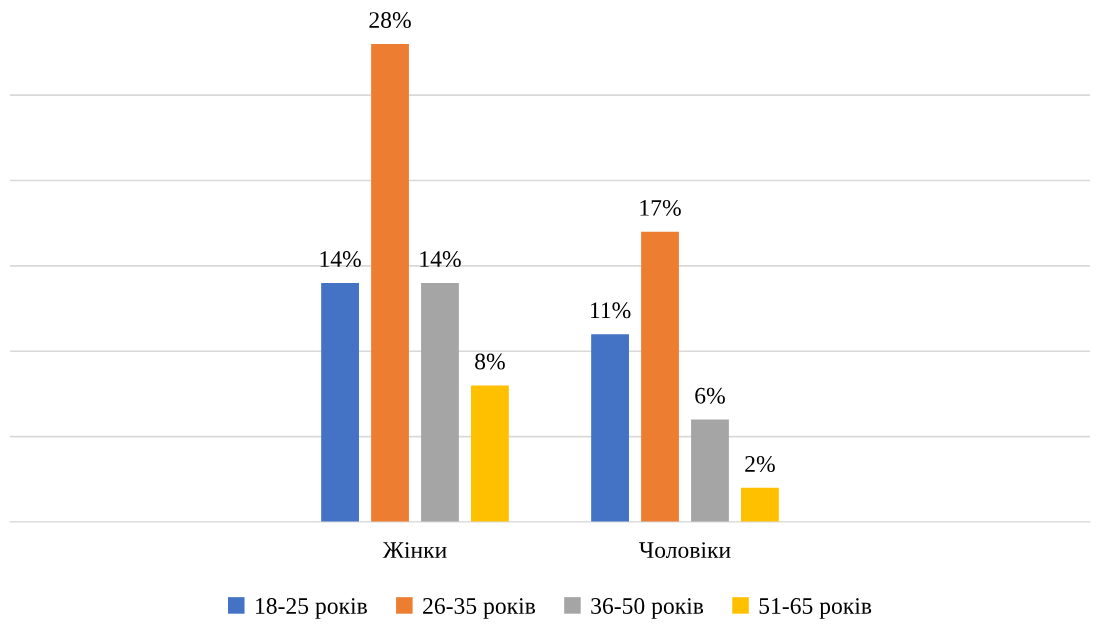  What do you see at coordinates (479, 608) in the screenshot?
I see `legend-label: 26-35 років` at bounding box center [479, 608].